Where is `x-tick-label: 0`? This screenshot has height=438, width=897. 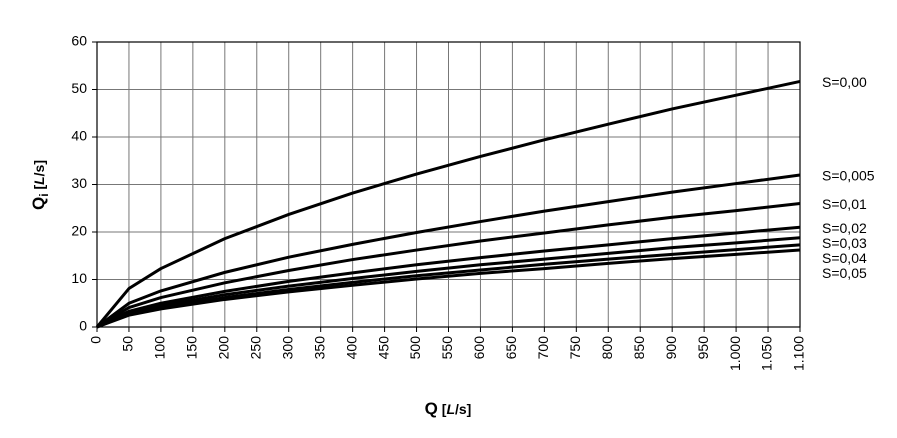
x-tick-label: 0 is located at coordinates (96, 340).